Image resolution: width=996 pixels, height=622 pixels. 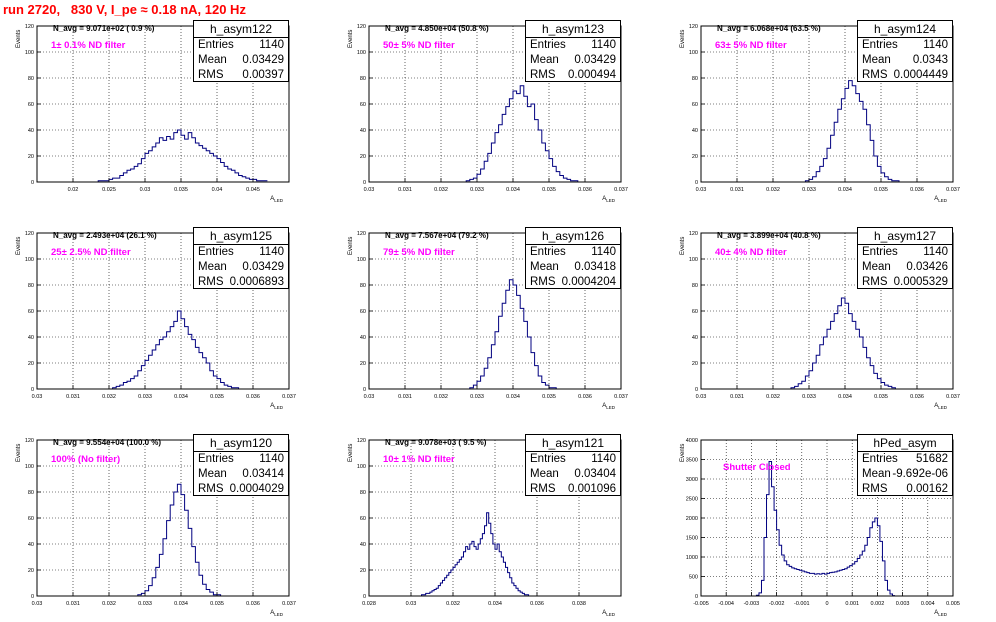 I want to click on stats-value: 0.0004449, so click(x=920, y=75).